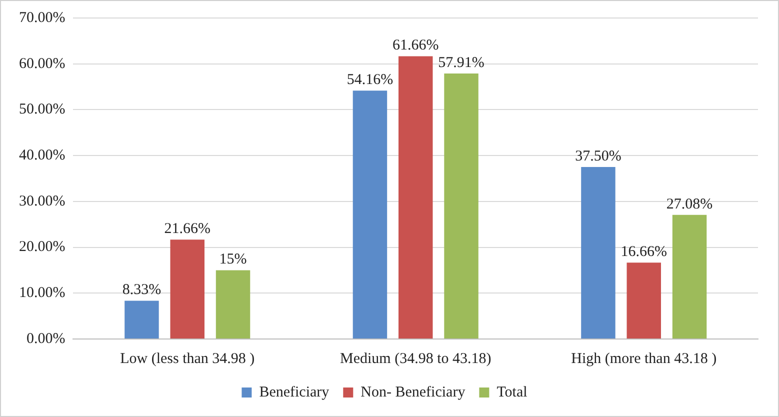 This screenshot has height=417, width=779. What do you see at coordinates (689, 204) in the screenshot?
I see `data-label: 27.08%` at bounding box center [689, 204].